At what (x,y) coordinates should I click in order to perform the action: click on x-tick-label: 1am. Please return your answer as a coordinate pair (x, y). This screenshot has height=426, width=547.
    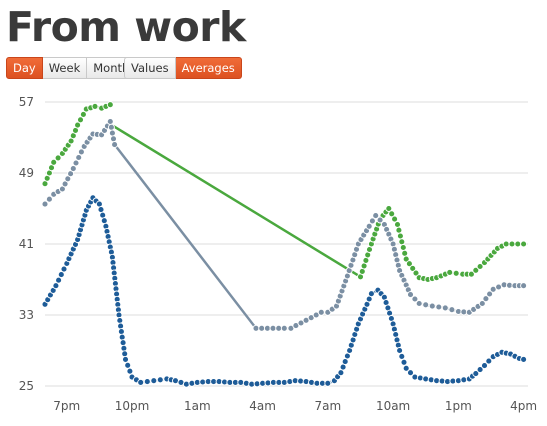
    Looking at the image, I should click on (197, 406).